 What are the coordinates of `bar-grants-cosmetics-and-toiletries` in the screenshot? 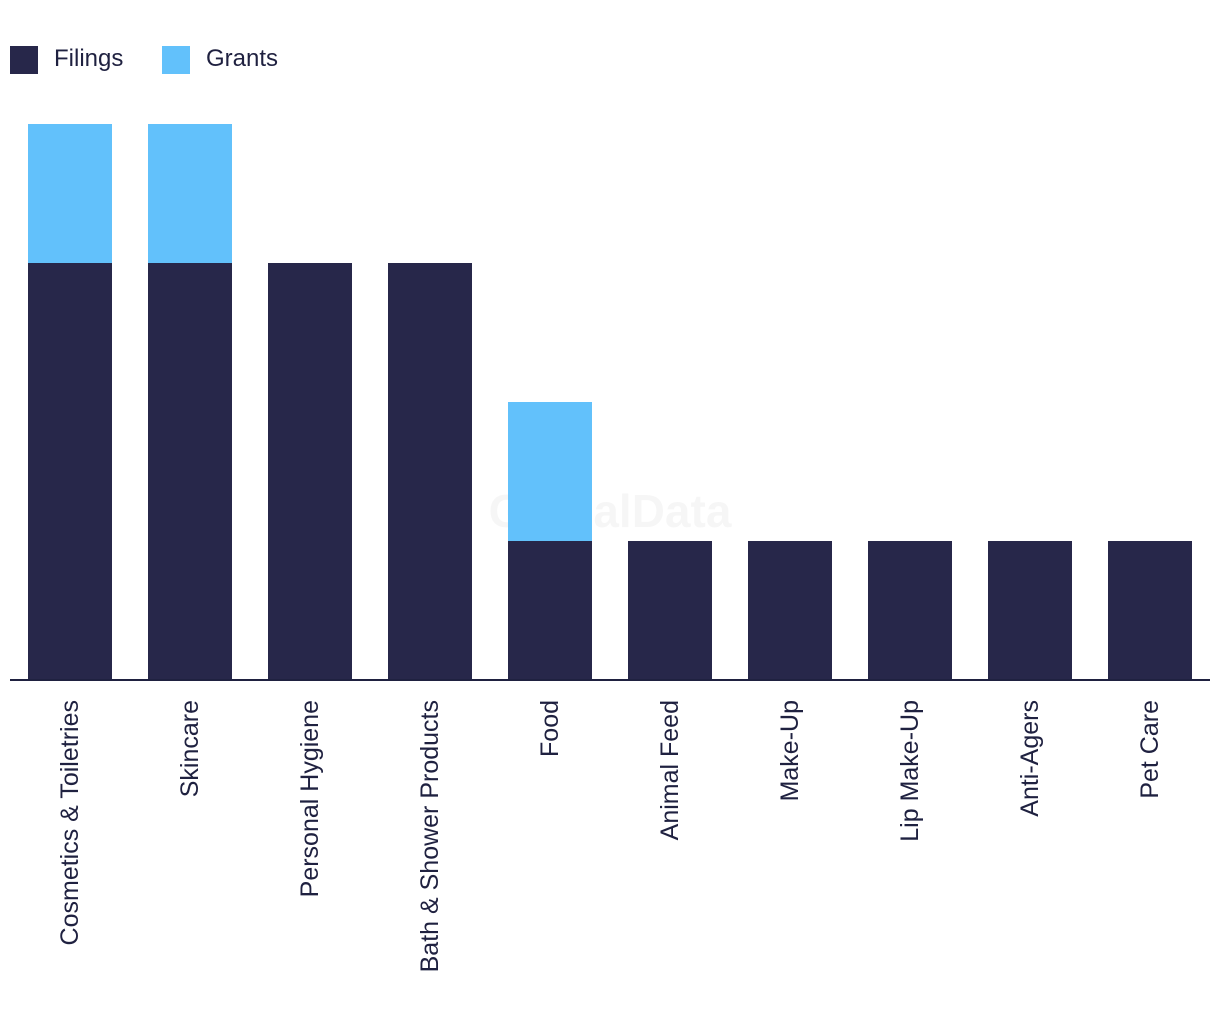 It's located at (70, 193).